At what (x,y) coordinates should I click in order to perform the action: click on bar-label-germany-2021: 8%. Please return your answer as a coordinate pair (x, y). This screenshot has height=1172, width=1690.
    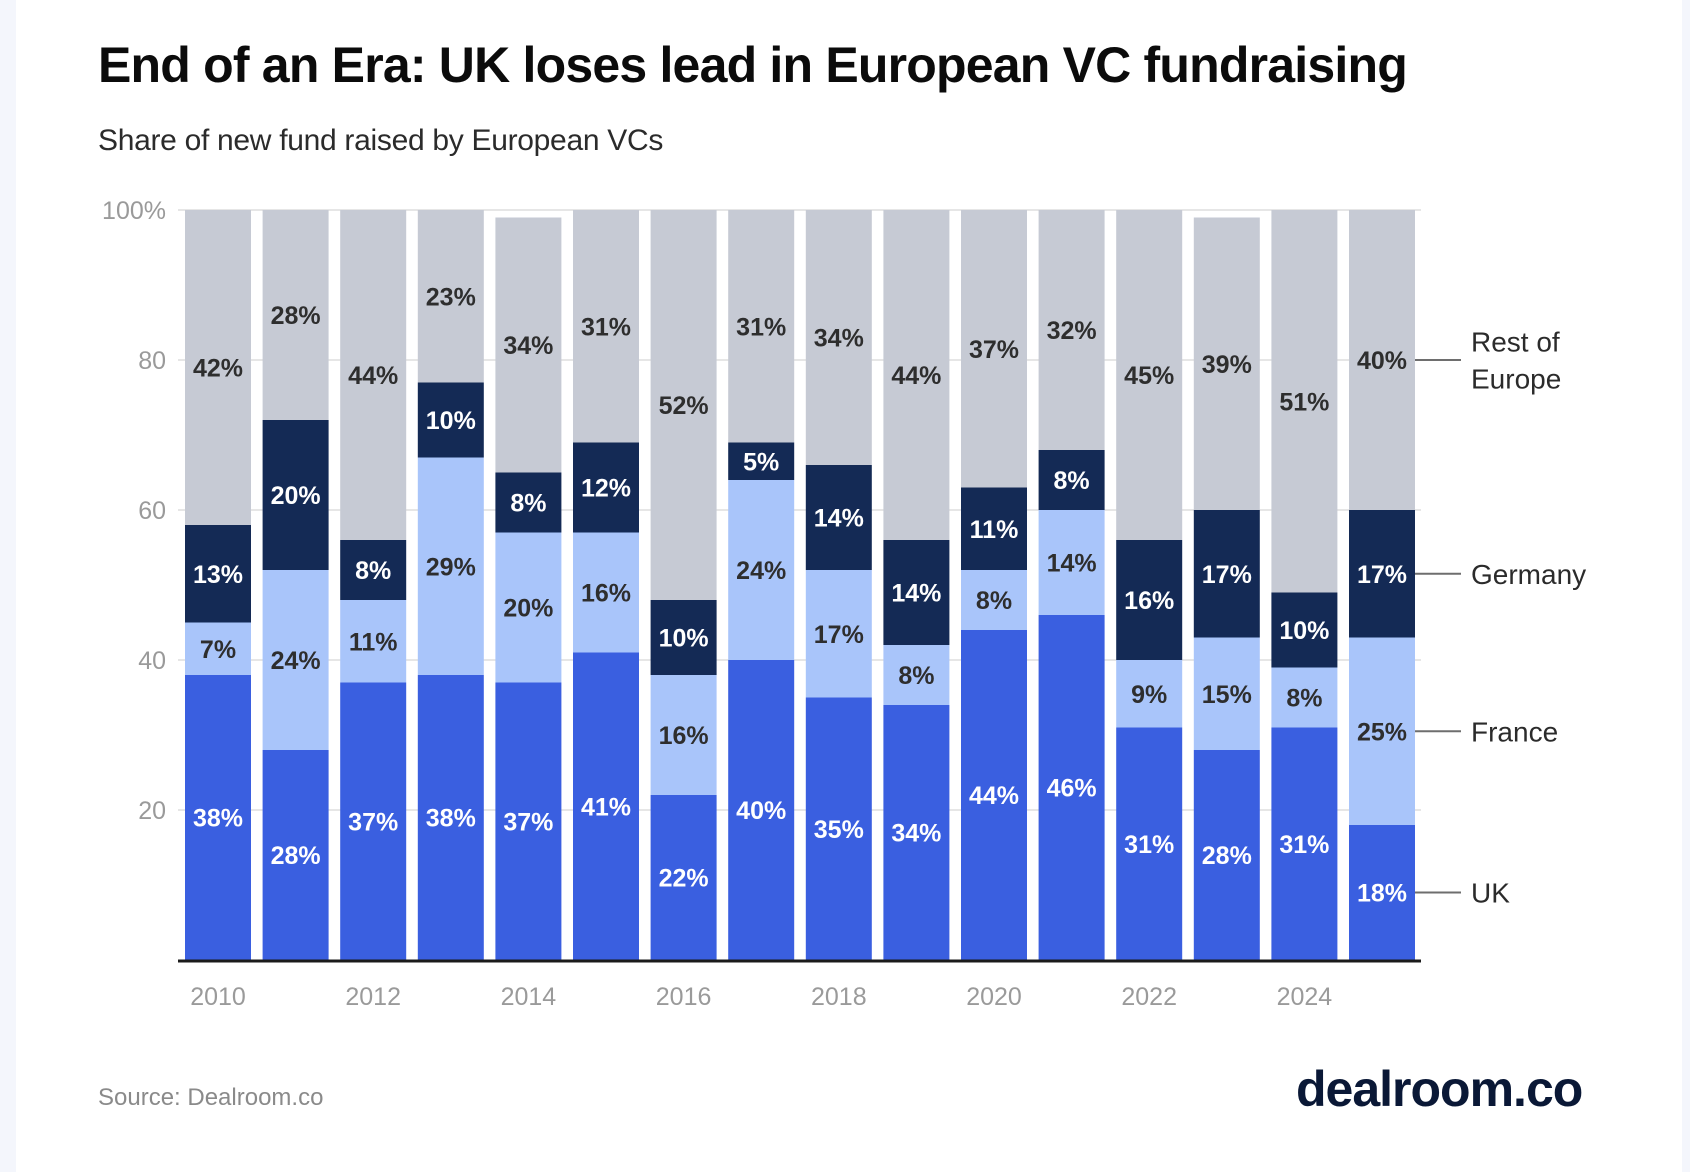
    Looking at the image, I should click on (1072, 481).